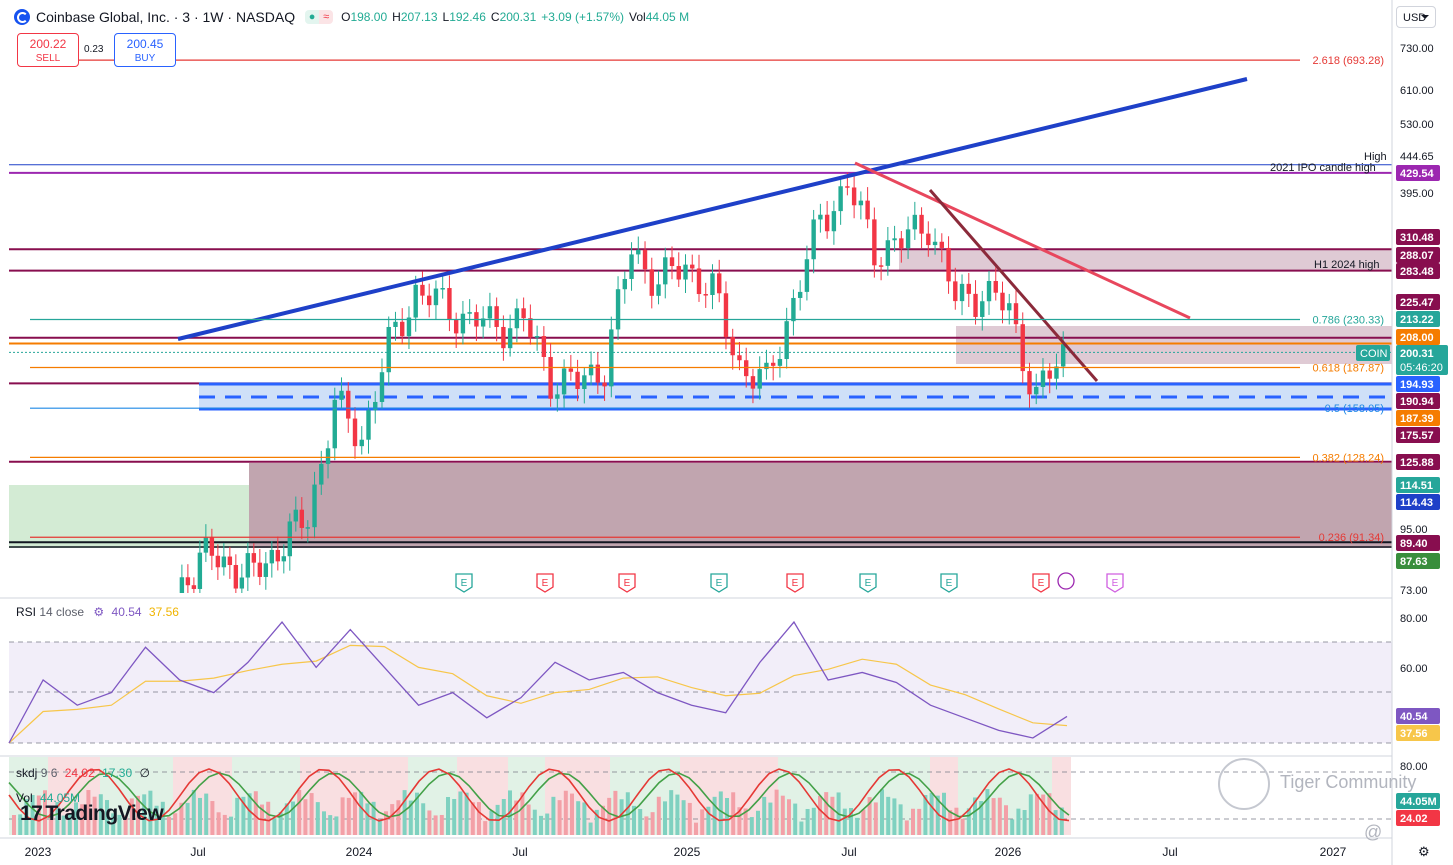  I want to click on volume-legend: Vol 44.05M, so click(48, 798).